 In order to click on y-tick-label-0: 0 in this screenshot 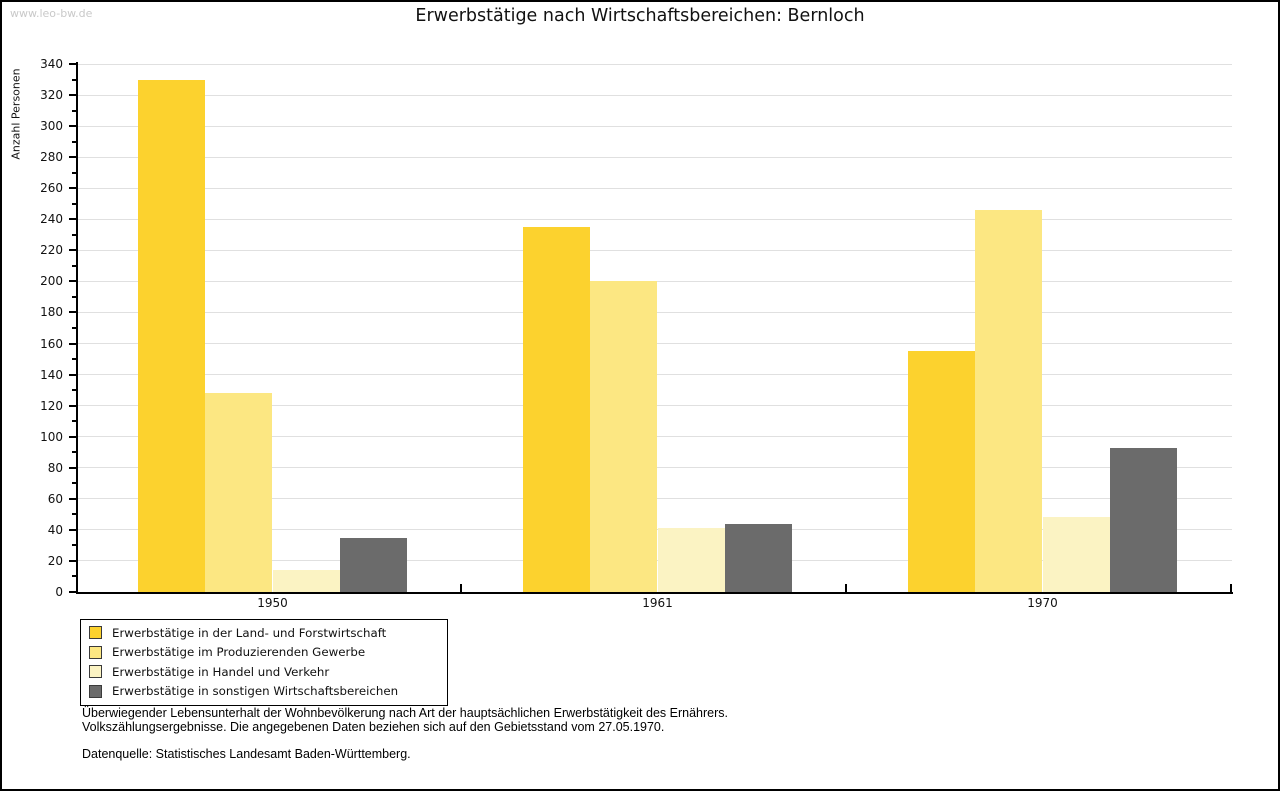, I will do `click(59, 592)`.